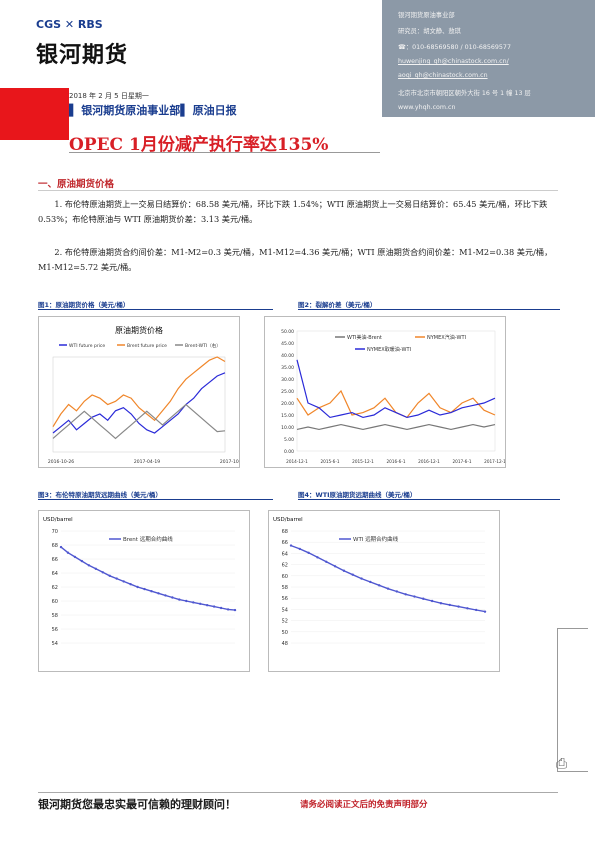  I want to click on chart4-y-tick: 50, so click(285, 633).